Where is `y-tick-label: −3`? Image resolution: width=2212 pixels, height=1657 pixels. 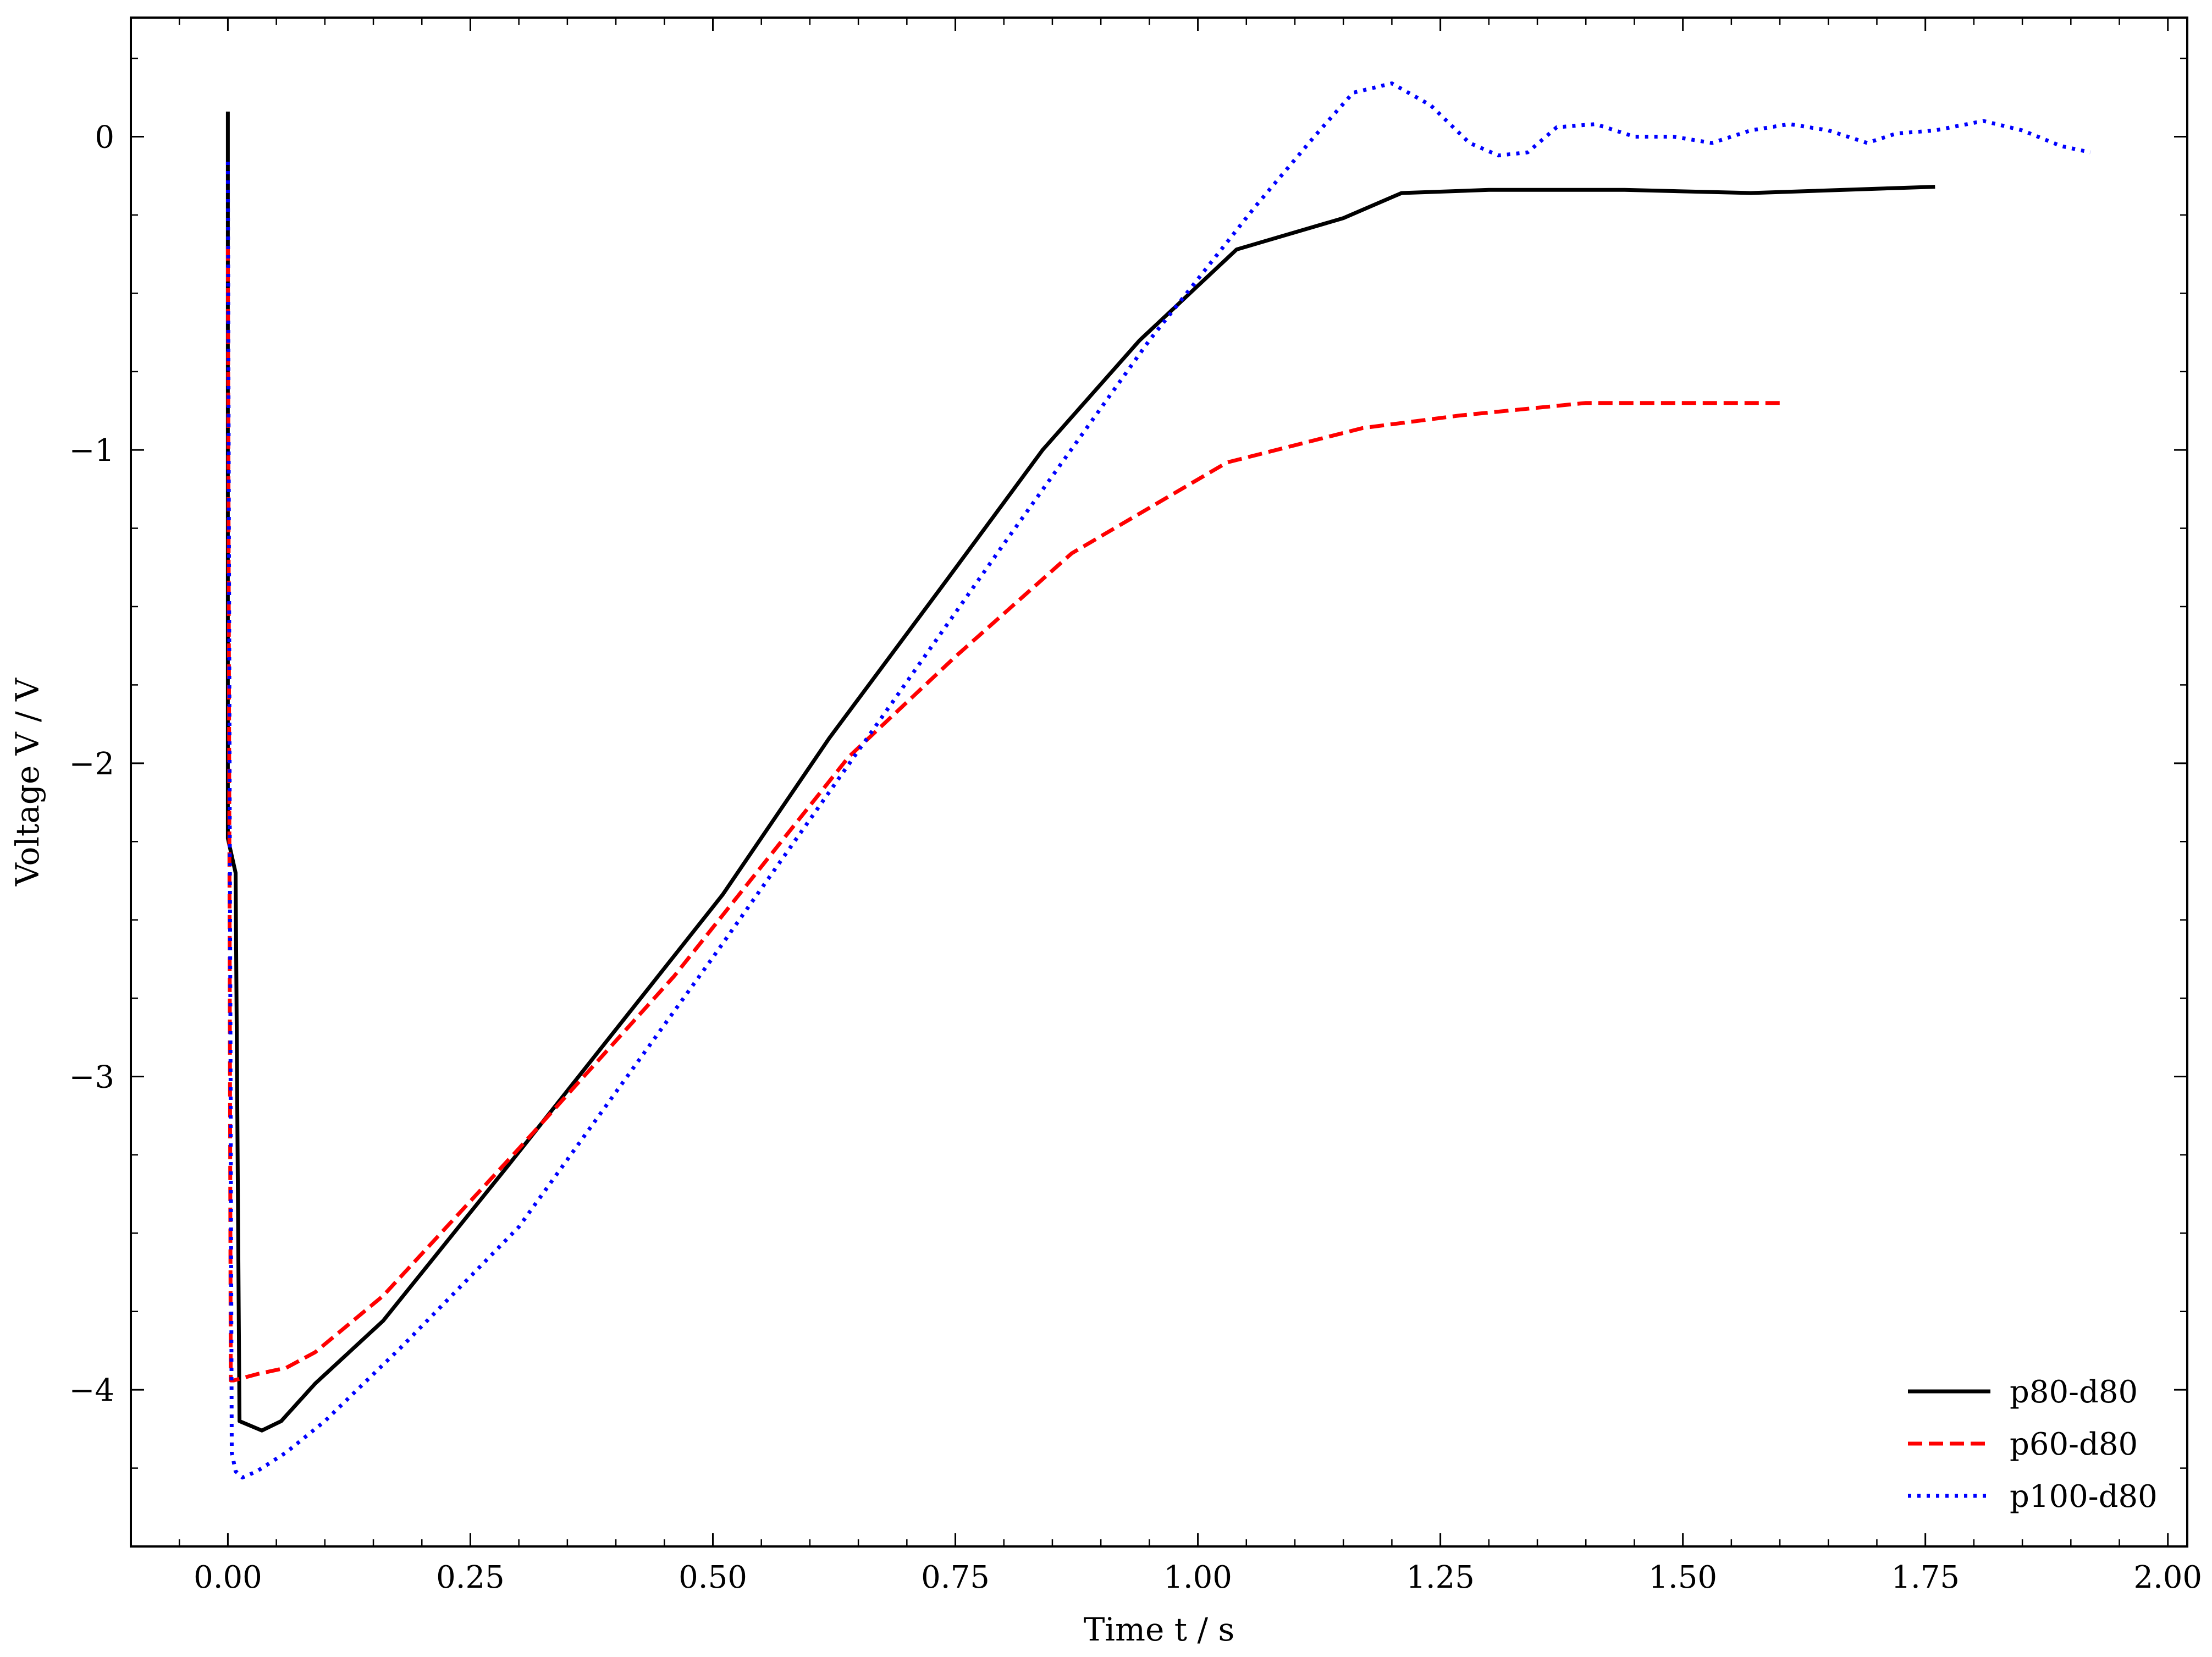 y-tick-label: −3 is located at coordinates (91, 1077).